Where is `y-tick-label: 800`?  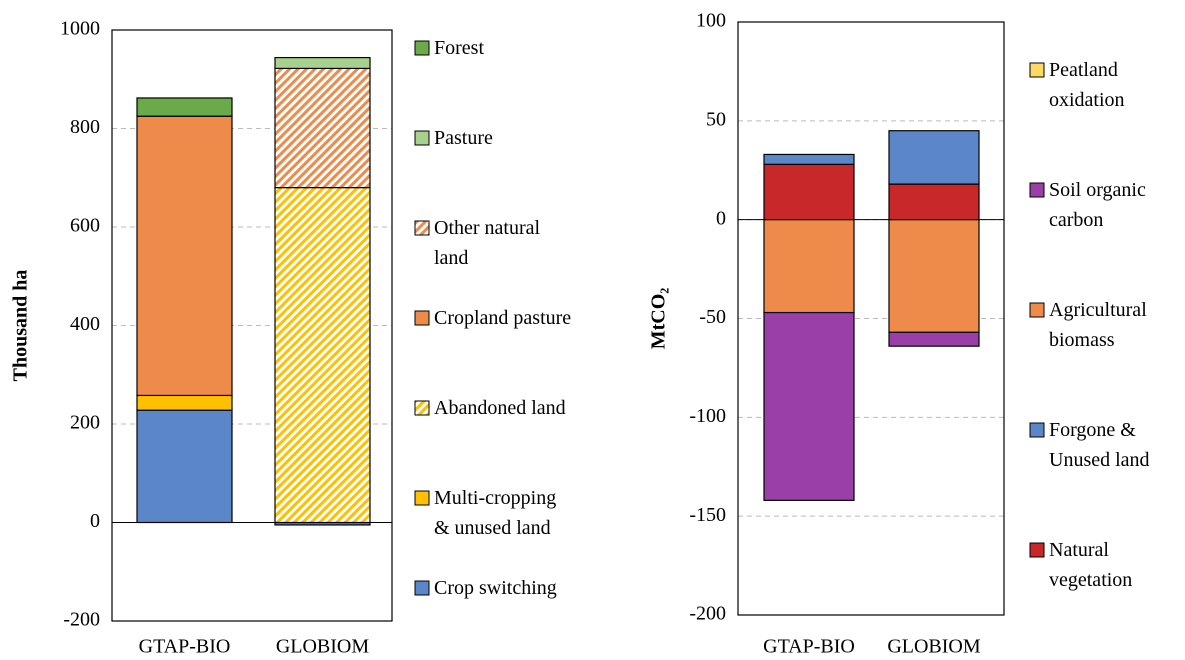
y-tick-label: 800 is located at coordinates (85, 127).